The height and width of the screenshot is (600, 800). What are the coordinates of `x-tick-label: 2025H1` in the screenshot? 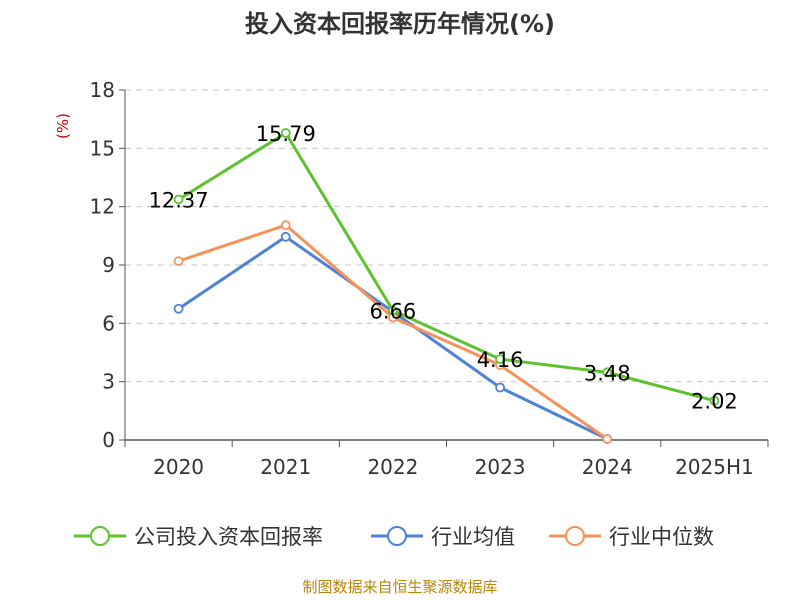 It's located at (714, 467).